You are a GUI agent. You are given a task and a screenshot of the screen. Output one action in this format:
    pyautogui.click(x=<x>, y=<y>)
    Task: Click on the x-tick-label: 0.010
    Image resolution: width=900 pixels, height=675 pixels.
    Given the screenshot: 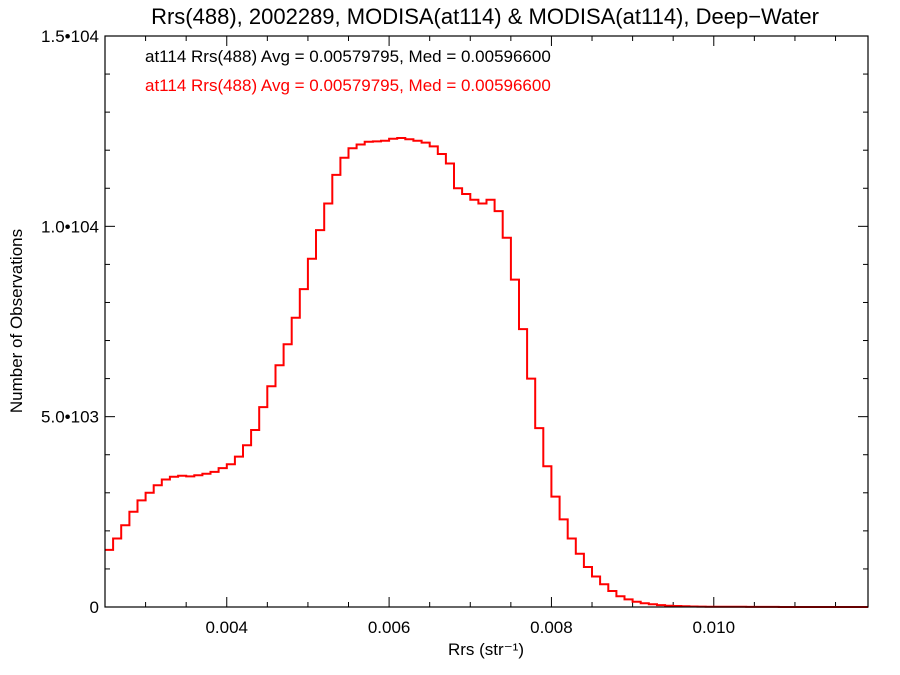 What is the action you would take?
    pyautogui.click(x=714, y=627)
    